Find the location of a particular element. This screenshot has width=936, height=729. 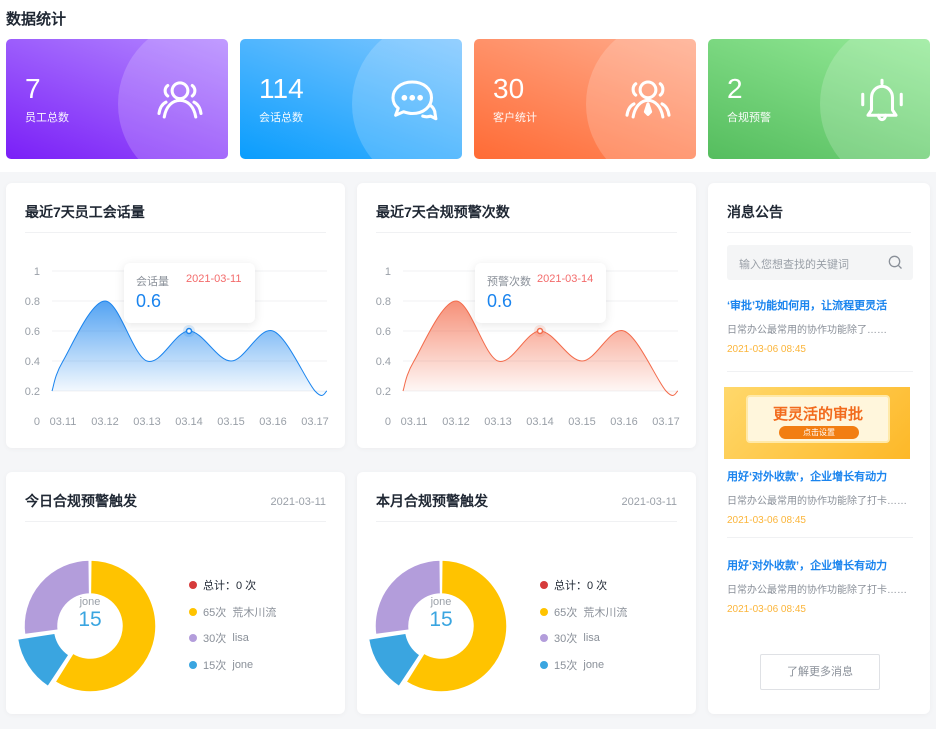

panel-title: 最近7天员工会话量 is located at coordinates (85, 212).